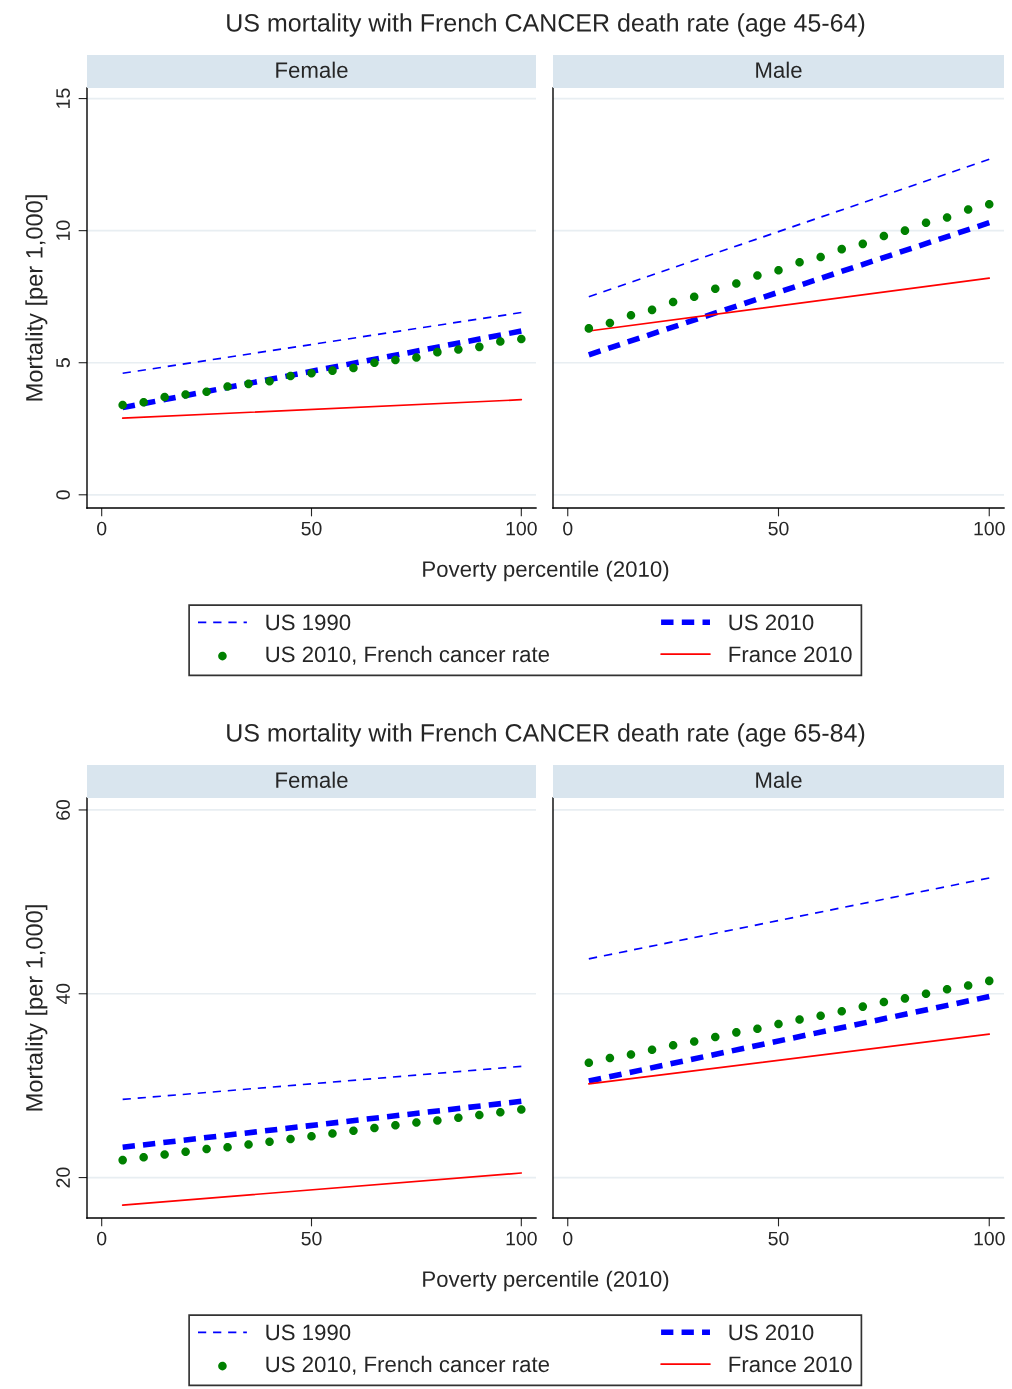 This screenshot has height=1389, width=1012. Describe the element at coordinates (63, 809) in the screenshot. I see `y-tick-label: 60` at that location.